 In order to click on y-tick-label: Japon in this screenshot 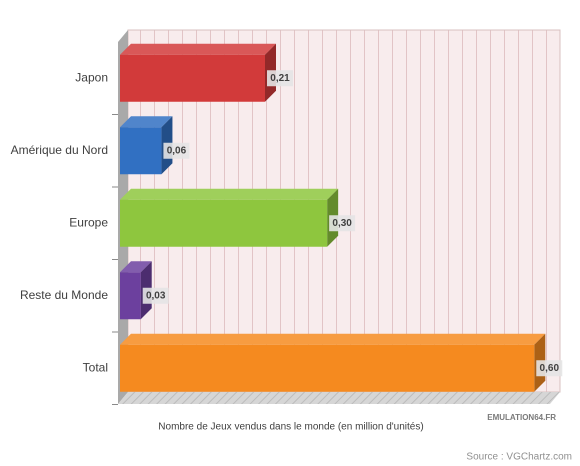, I will do `click(91, 77)`.